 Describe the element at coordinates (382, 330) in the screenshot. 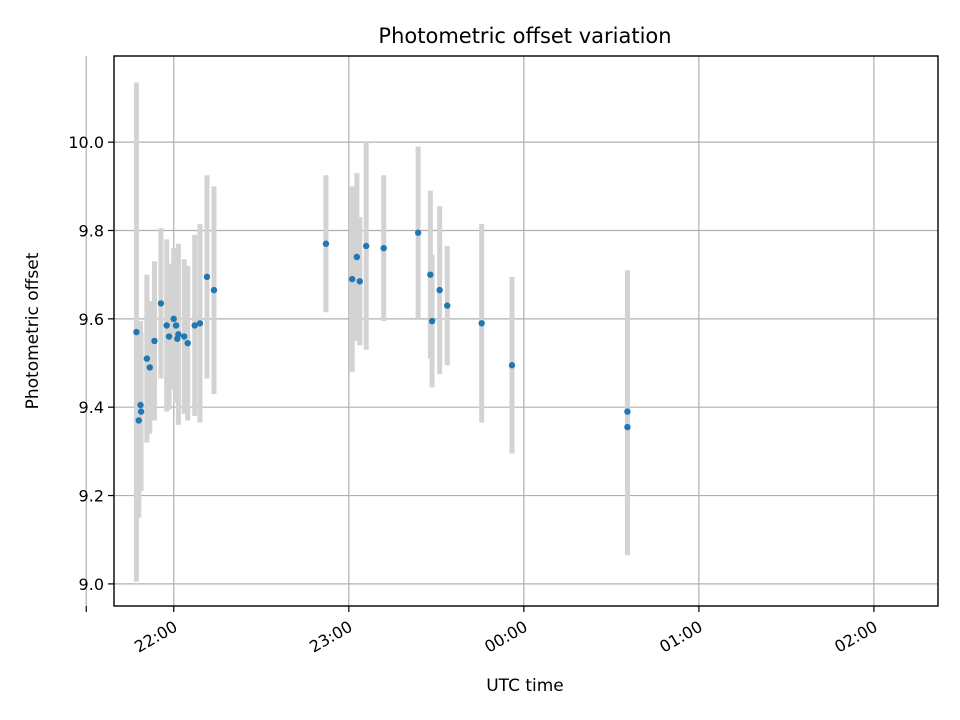

I see `data-points` at that location.